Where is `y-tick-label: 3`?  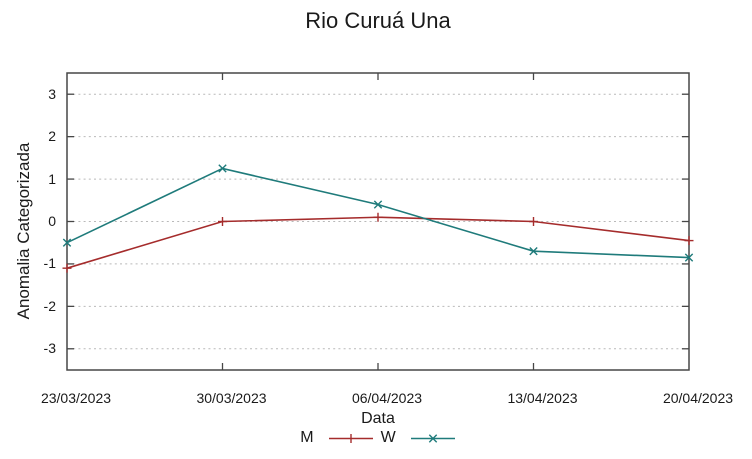
y-tick-label: 3 is located at coordinates (52, 93).